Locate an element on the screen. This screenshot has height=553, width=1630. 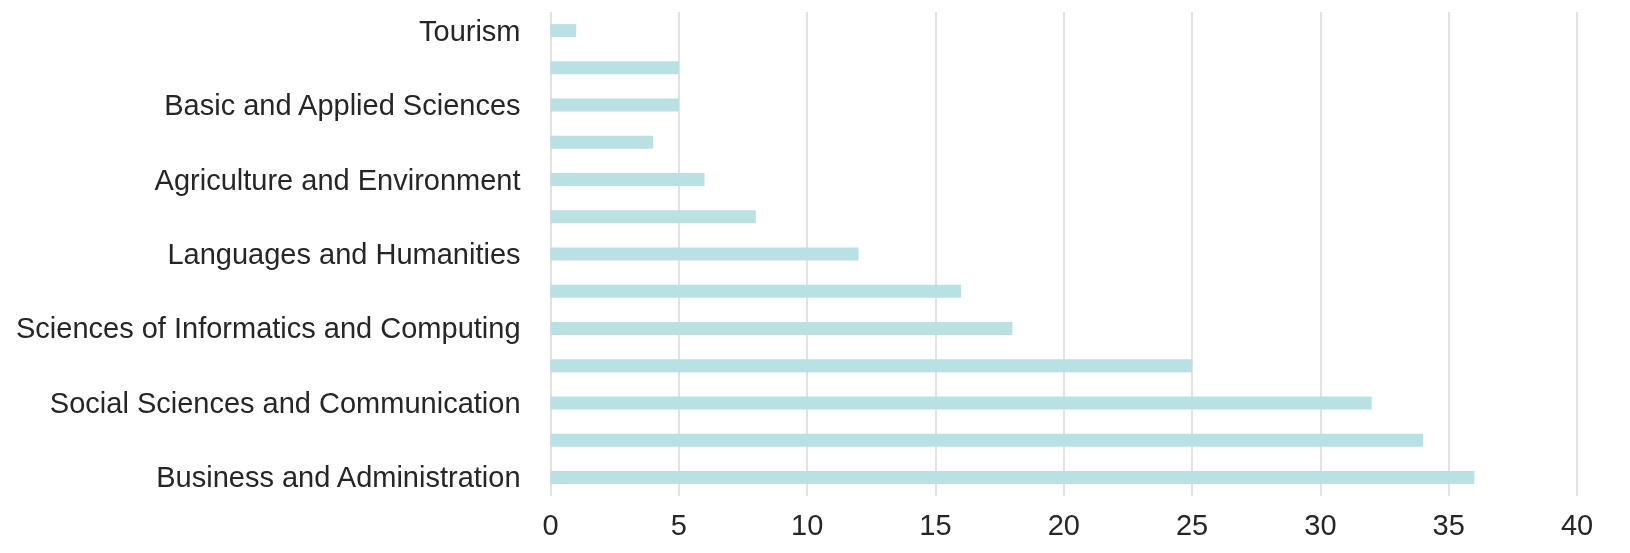
y-tick-label: Languages and Humanities is located at coordinates (344, 254).